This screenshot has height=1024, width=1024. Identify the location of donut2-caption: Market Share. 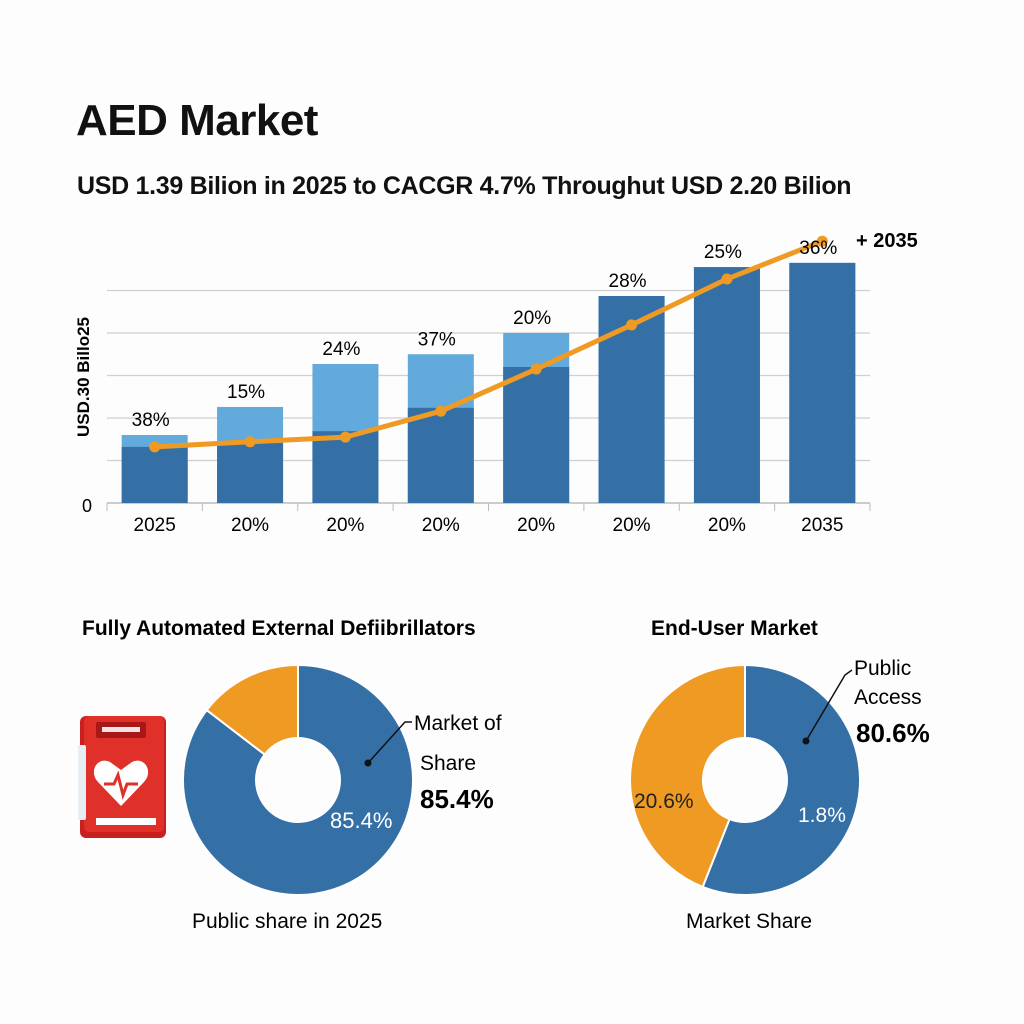
(749, 921).